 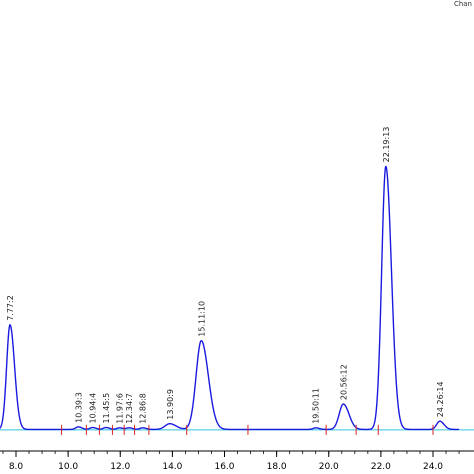 What do you see at coordinates (433, 467) in the screenshot?
I see `x-tick-label: 24.0` at bounding box center [433, 467].